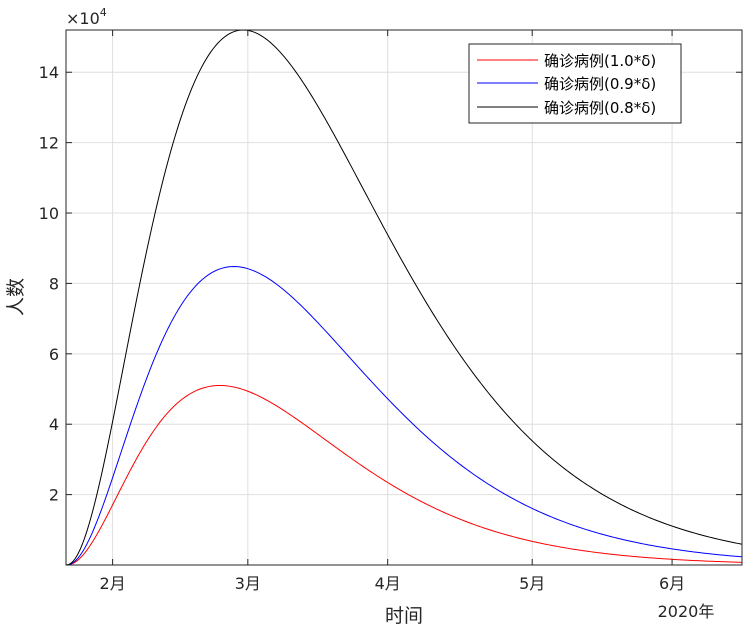 The image size is (746, 629). I want to click on y-tick-label: 10, so click(49, 213).